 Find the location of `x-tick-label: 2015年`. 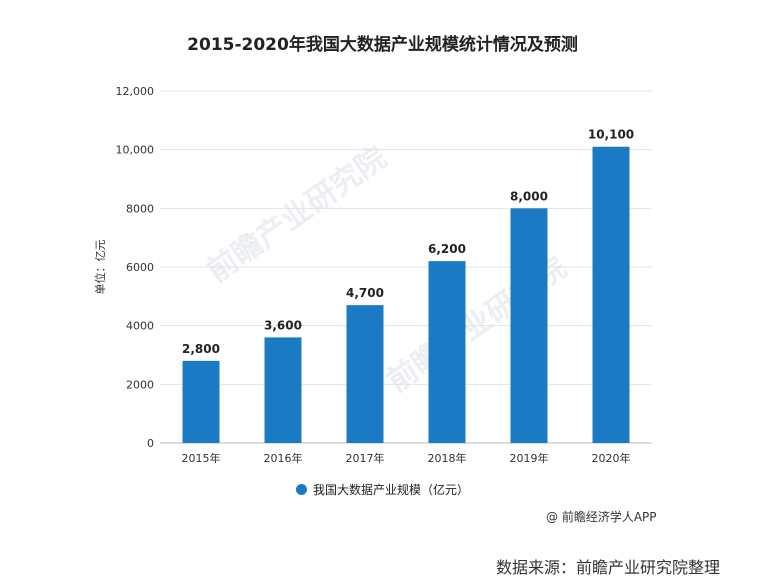

x-tick-label: 2015年 is located at coordinates (201, 458).